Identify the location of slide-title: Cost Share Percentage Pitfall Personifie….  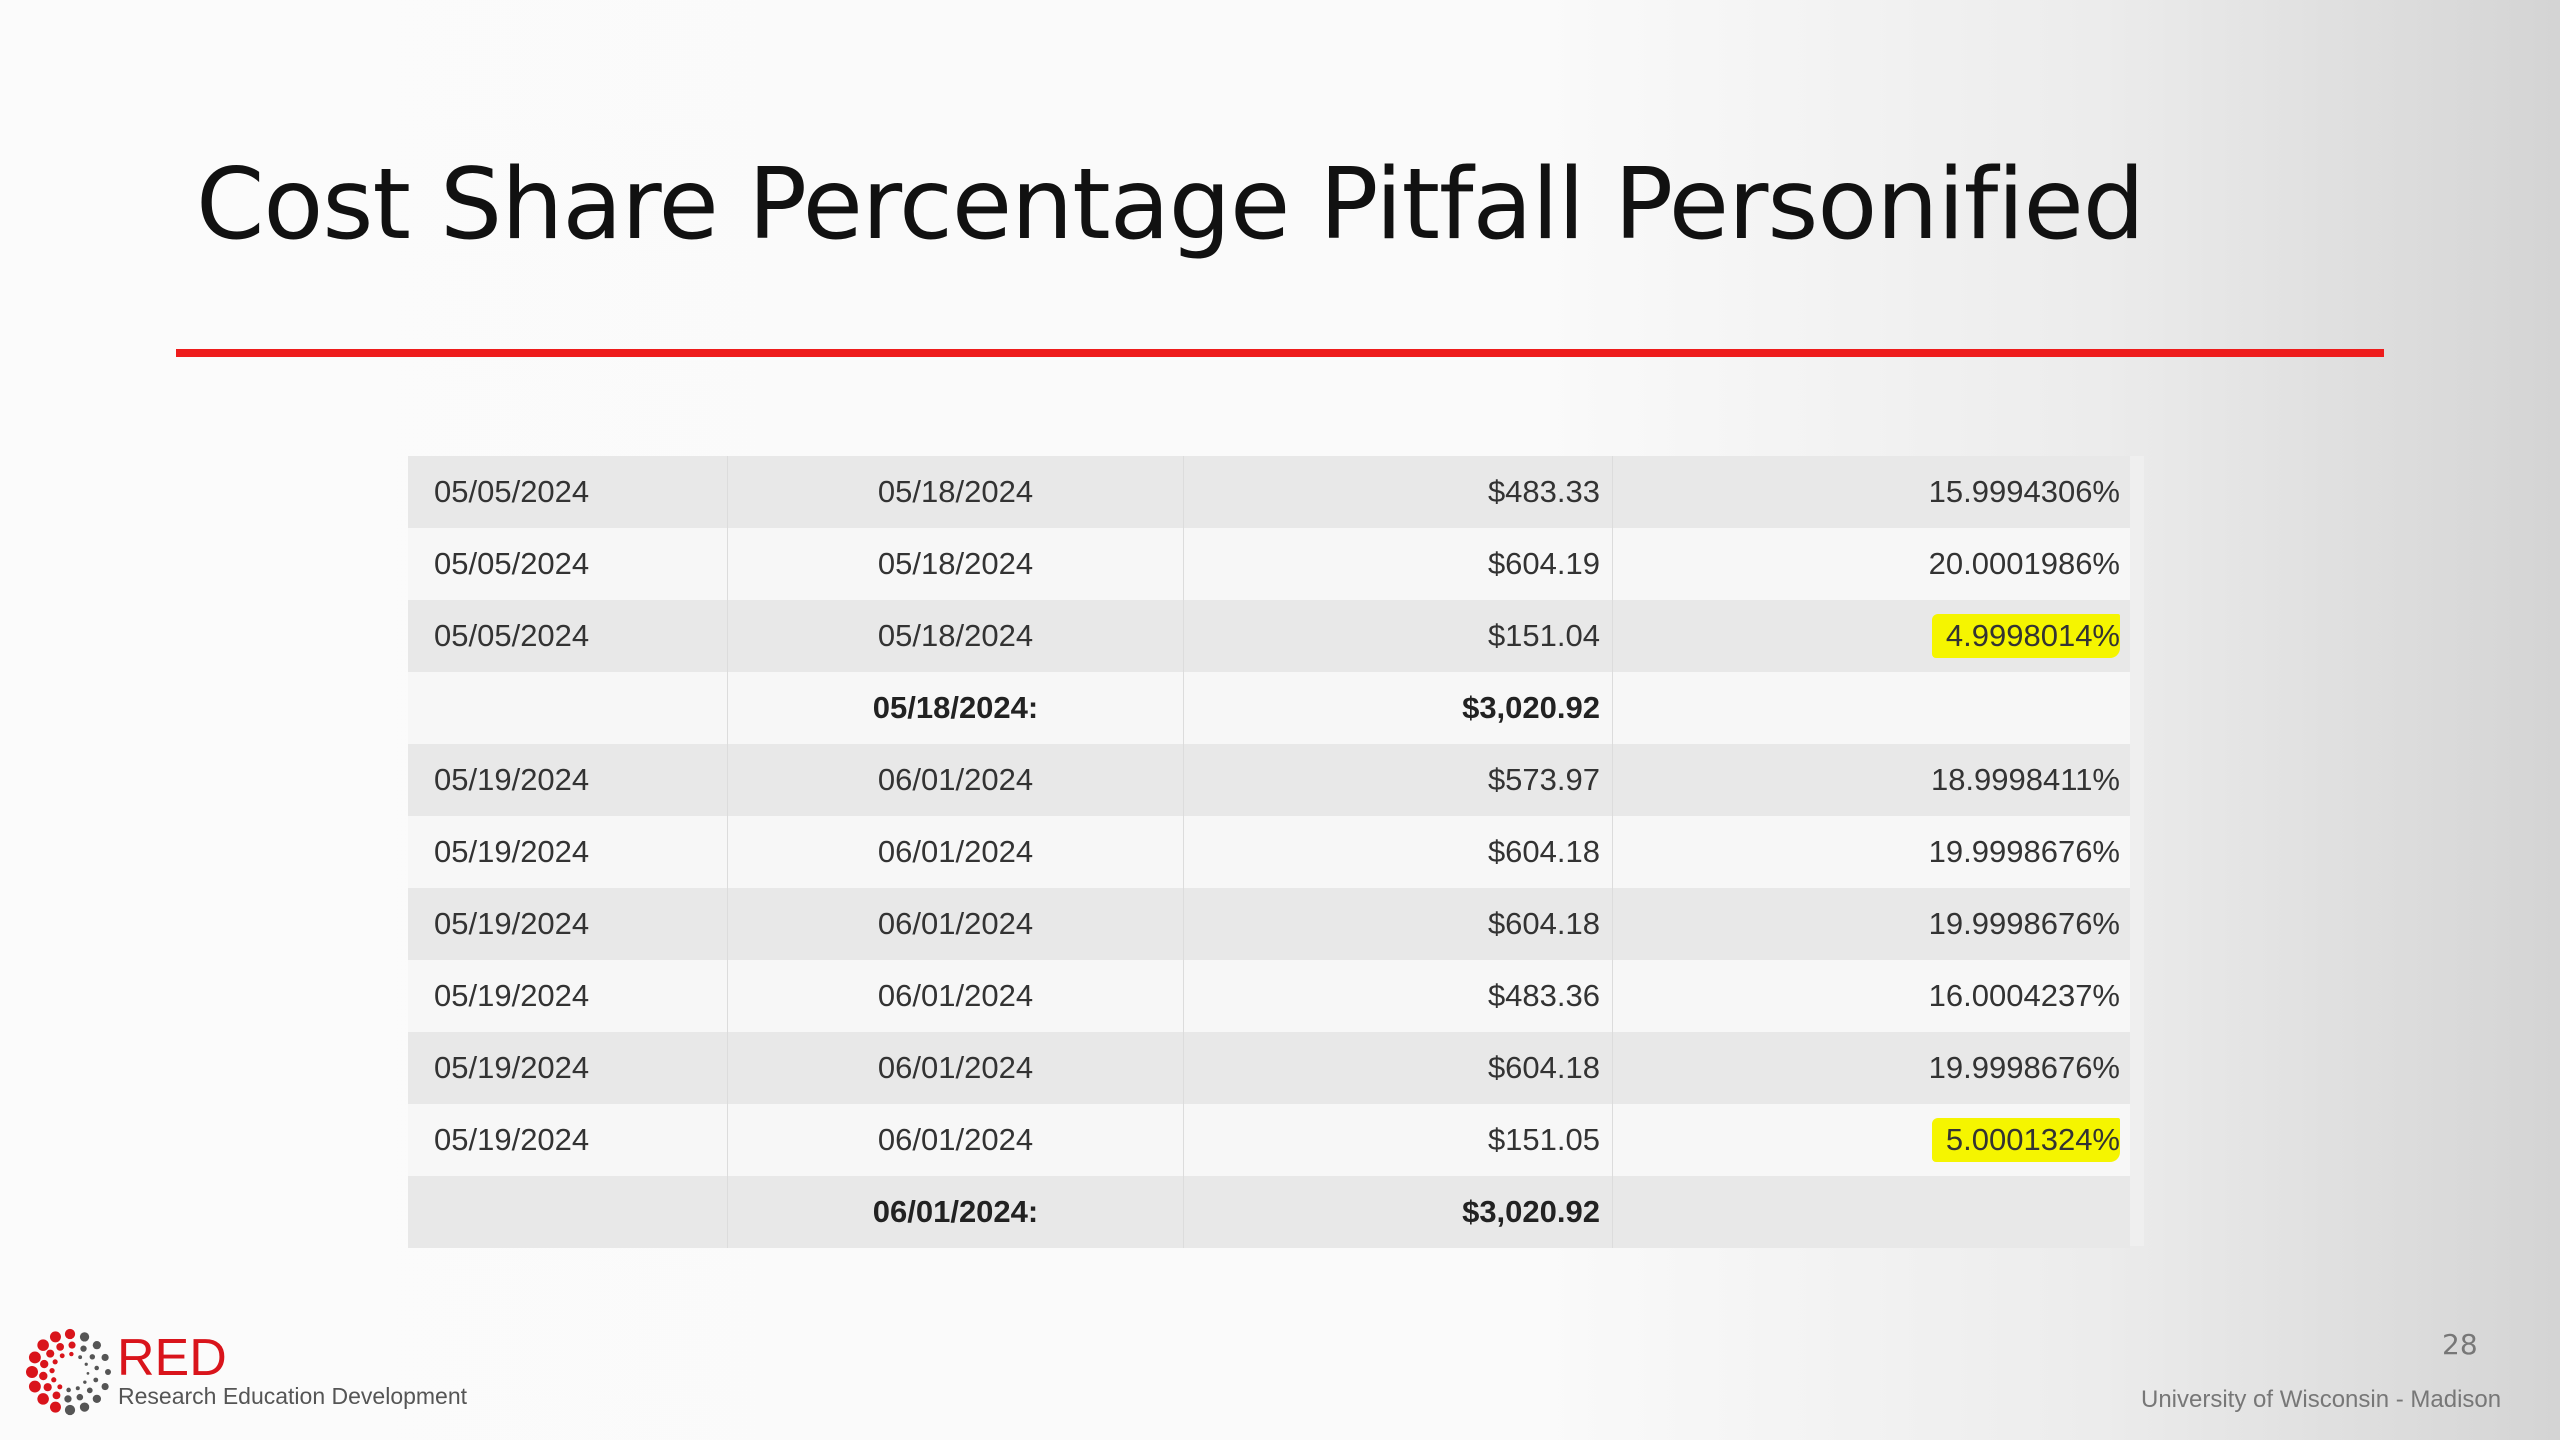
(1170, 205).